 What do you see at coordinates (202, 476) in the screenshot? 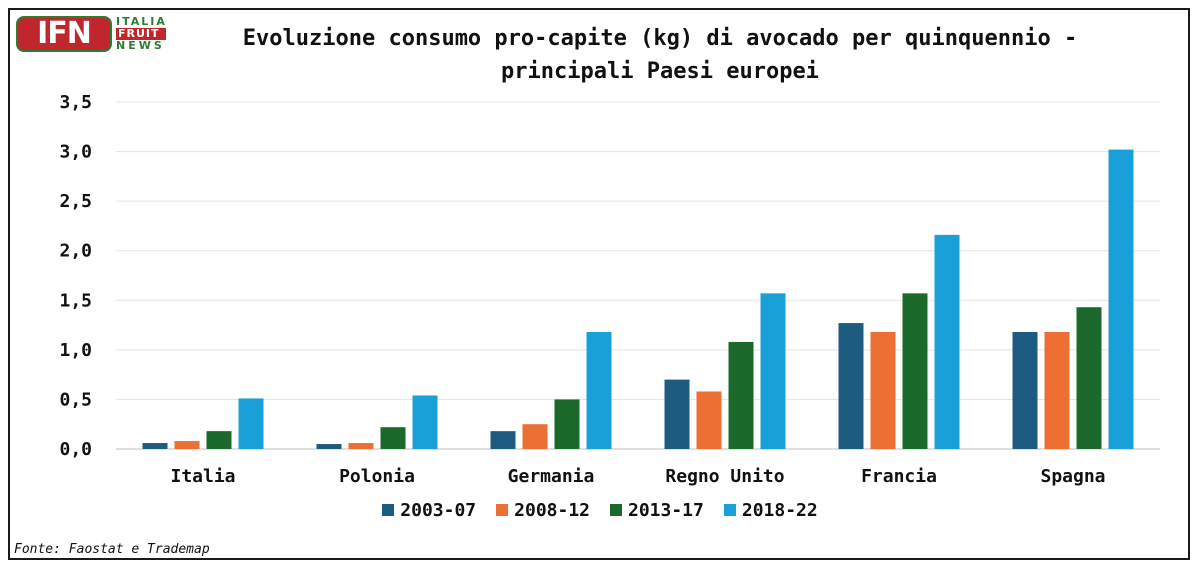
I see `x-category-label: Italia` at bounding box center [202, 476].